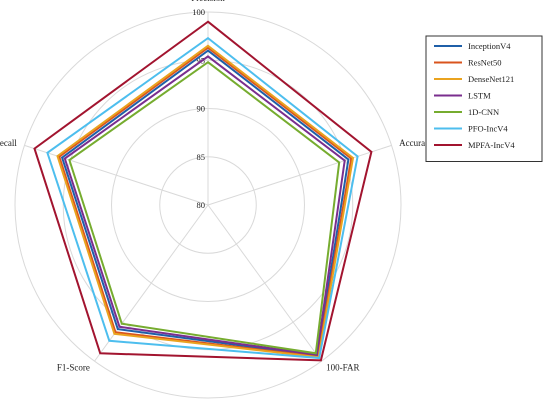 Image resolution: width=550 pixels, height=404 pixels. I want to click on legend-label: ResNet50, so click(485, 63).